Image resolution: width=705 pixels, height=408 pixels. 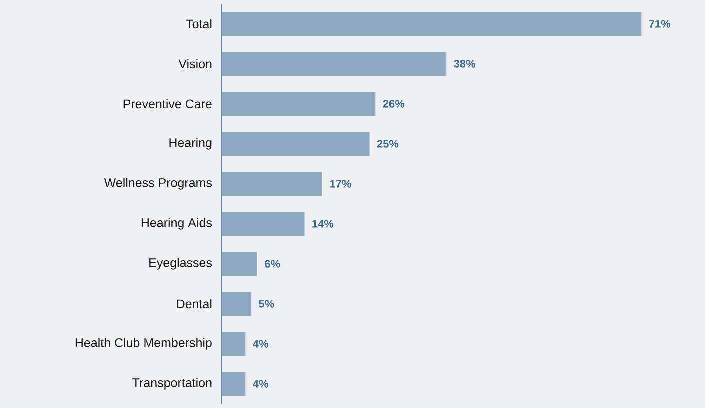 I want to click on y-tick-label: Hearing Aids, so click(x=177, y=224).